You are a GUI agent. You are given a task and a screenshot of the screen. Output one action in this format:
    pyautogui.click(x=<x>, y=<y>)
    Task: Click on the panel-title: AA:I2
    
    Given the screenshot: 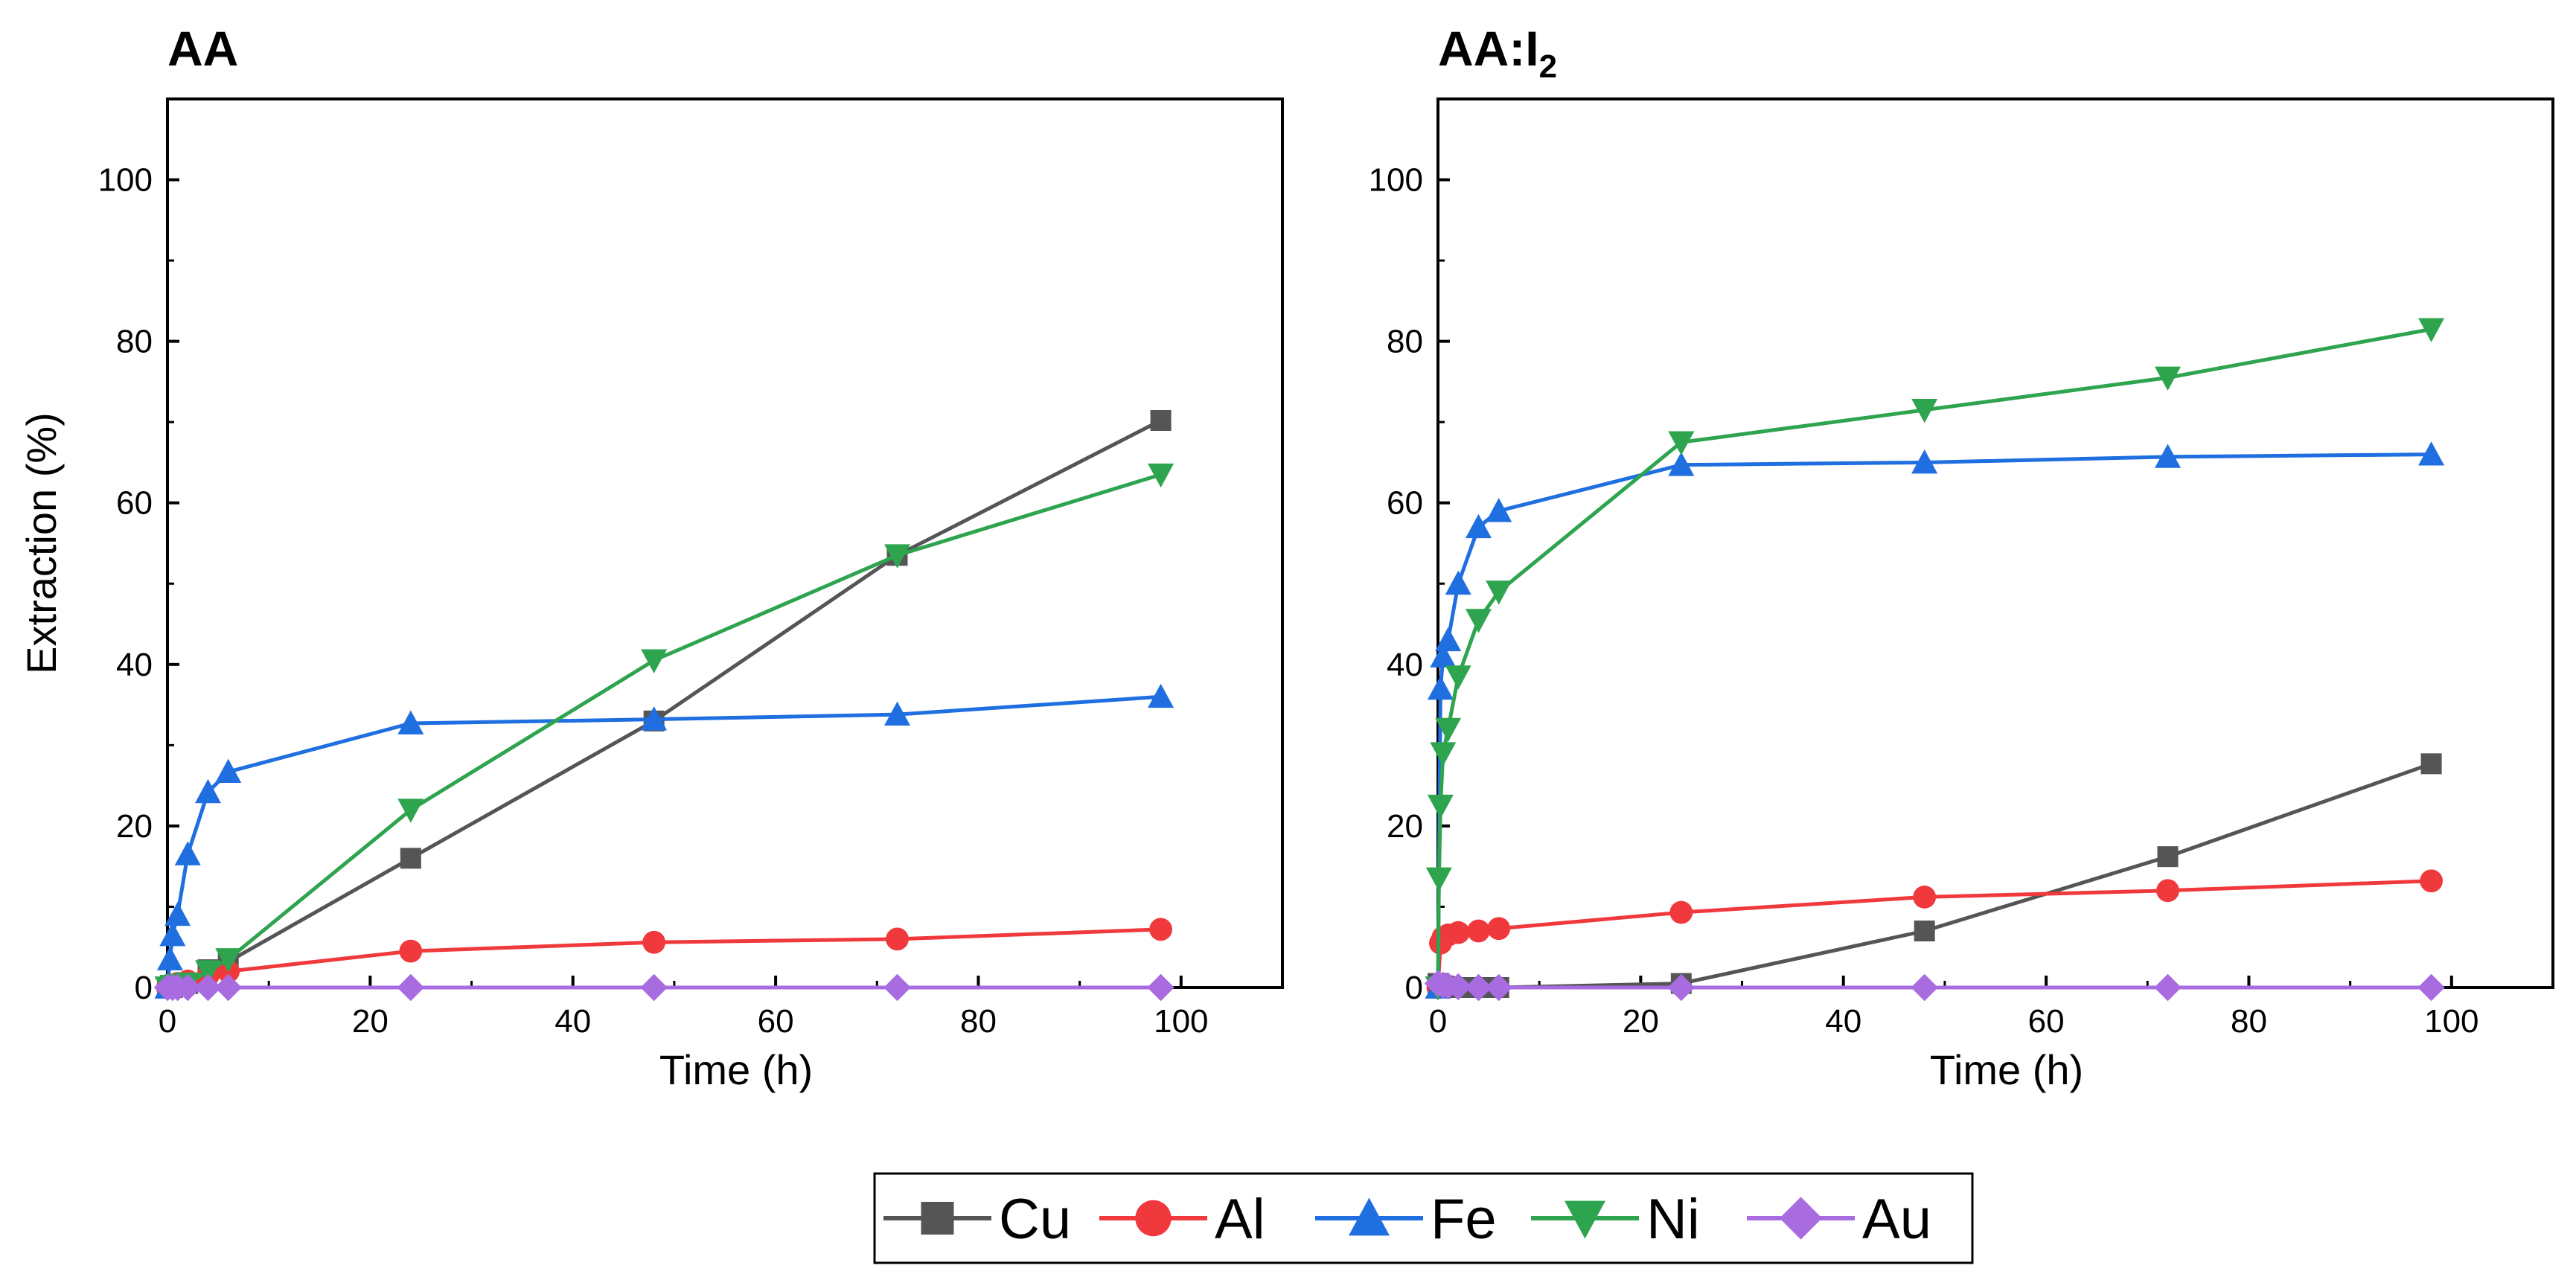 What is the action you would take?
    pyautogui.click(x=1497, y=53)
    